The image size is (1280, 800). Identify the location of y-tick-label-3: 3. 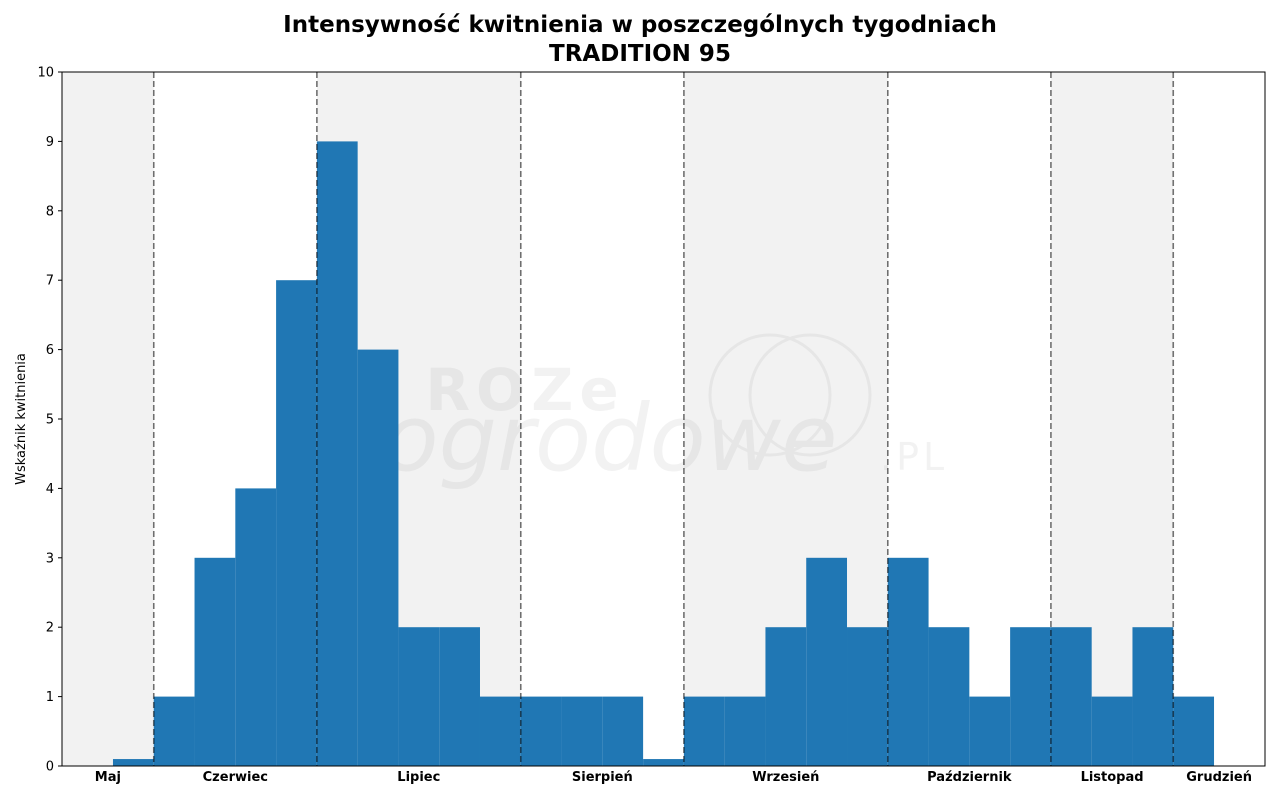
(50, 558).